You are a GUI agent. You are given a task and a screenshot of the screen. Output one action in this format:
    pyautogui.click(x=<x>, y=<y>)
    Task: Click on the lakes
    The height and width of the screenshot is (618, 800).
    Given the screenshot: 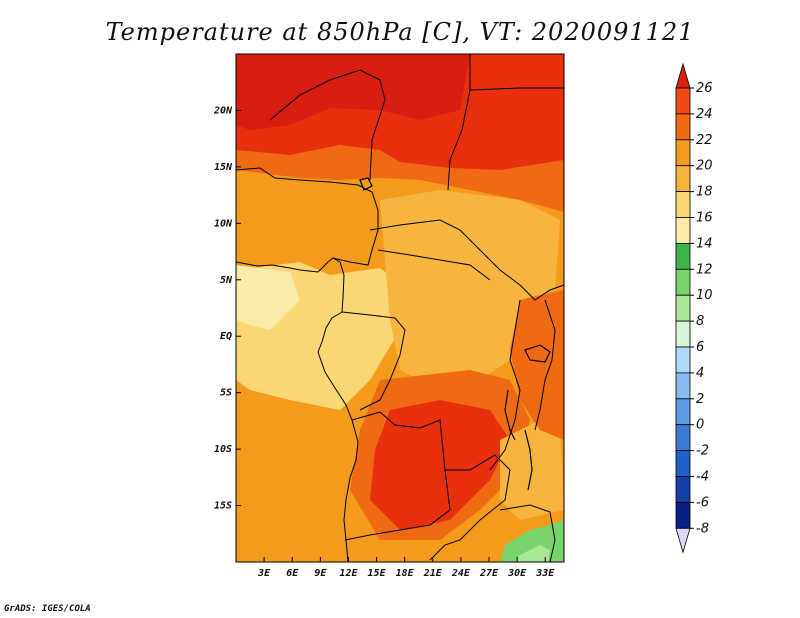 What is the action you would take?
    pyautogui.click(x=455, y=334)
    